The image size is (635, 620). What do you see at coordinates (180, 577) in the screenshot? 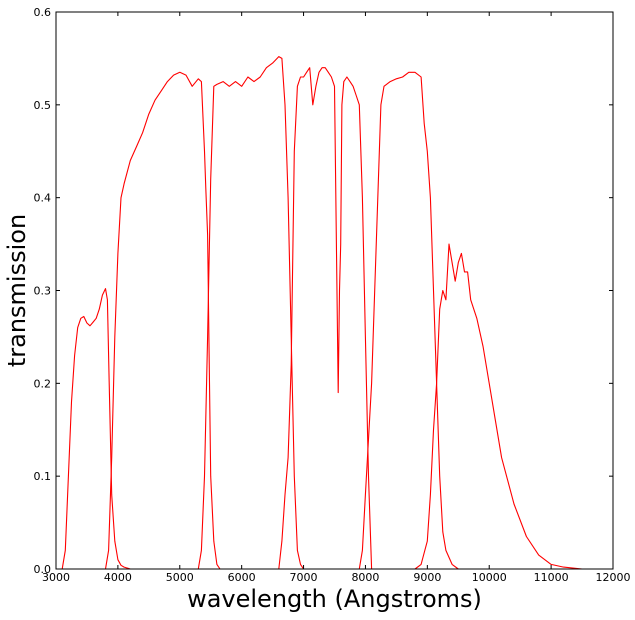
I see `x-tick-label: 5000` at bounding box center [180, 577].